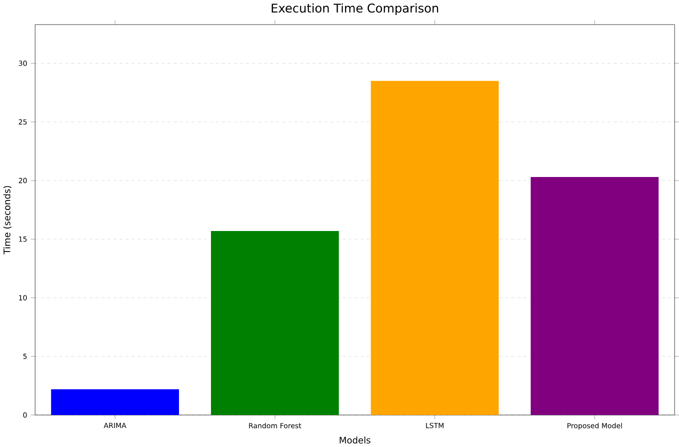  Describe the element at coordinates (355, 440) in the screenshot. I see `x-axis-title: Models` at that location.